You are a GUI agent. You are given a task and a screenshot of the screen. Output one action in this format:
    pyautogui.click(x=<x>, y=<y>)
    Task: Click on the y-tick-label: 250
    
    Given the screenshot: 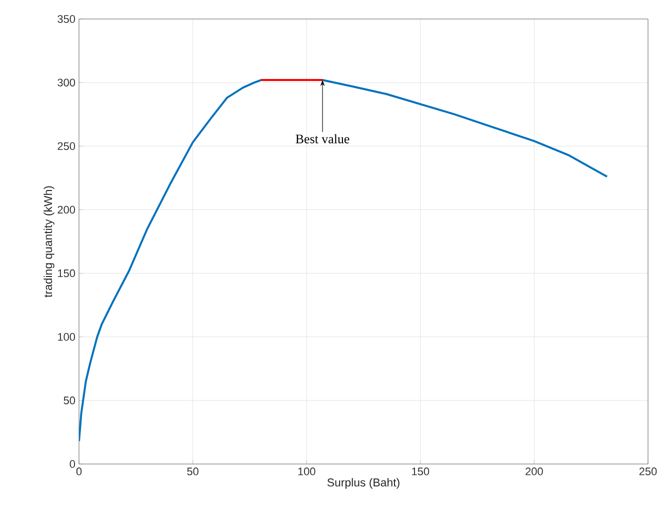 What is the action you would take?
    pyautogui.click(x=67, y=146)
    